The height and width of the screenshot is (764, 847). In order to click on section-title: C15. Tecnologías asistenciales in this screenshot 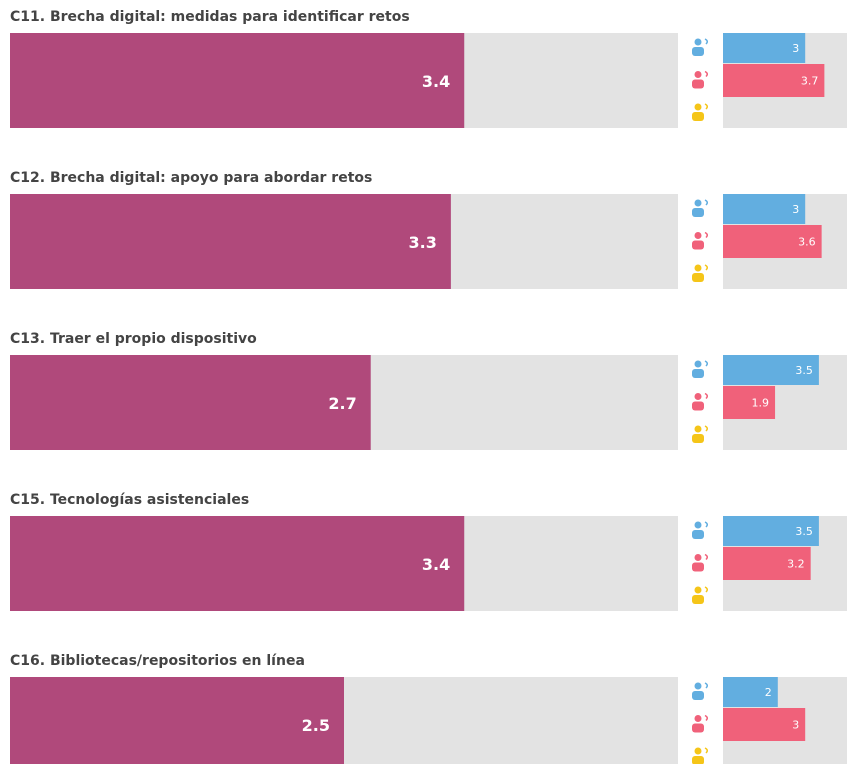, I will do `click(129, 500)`.